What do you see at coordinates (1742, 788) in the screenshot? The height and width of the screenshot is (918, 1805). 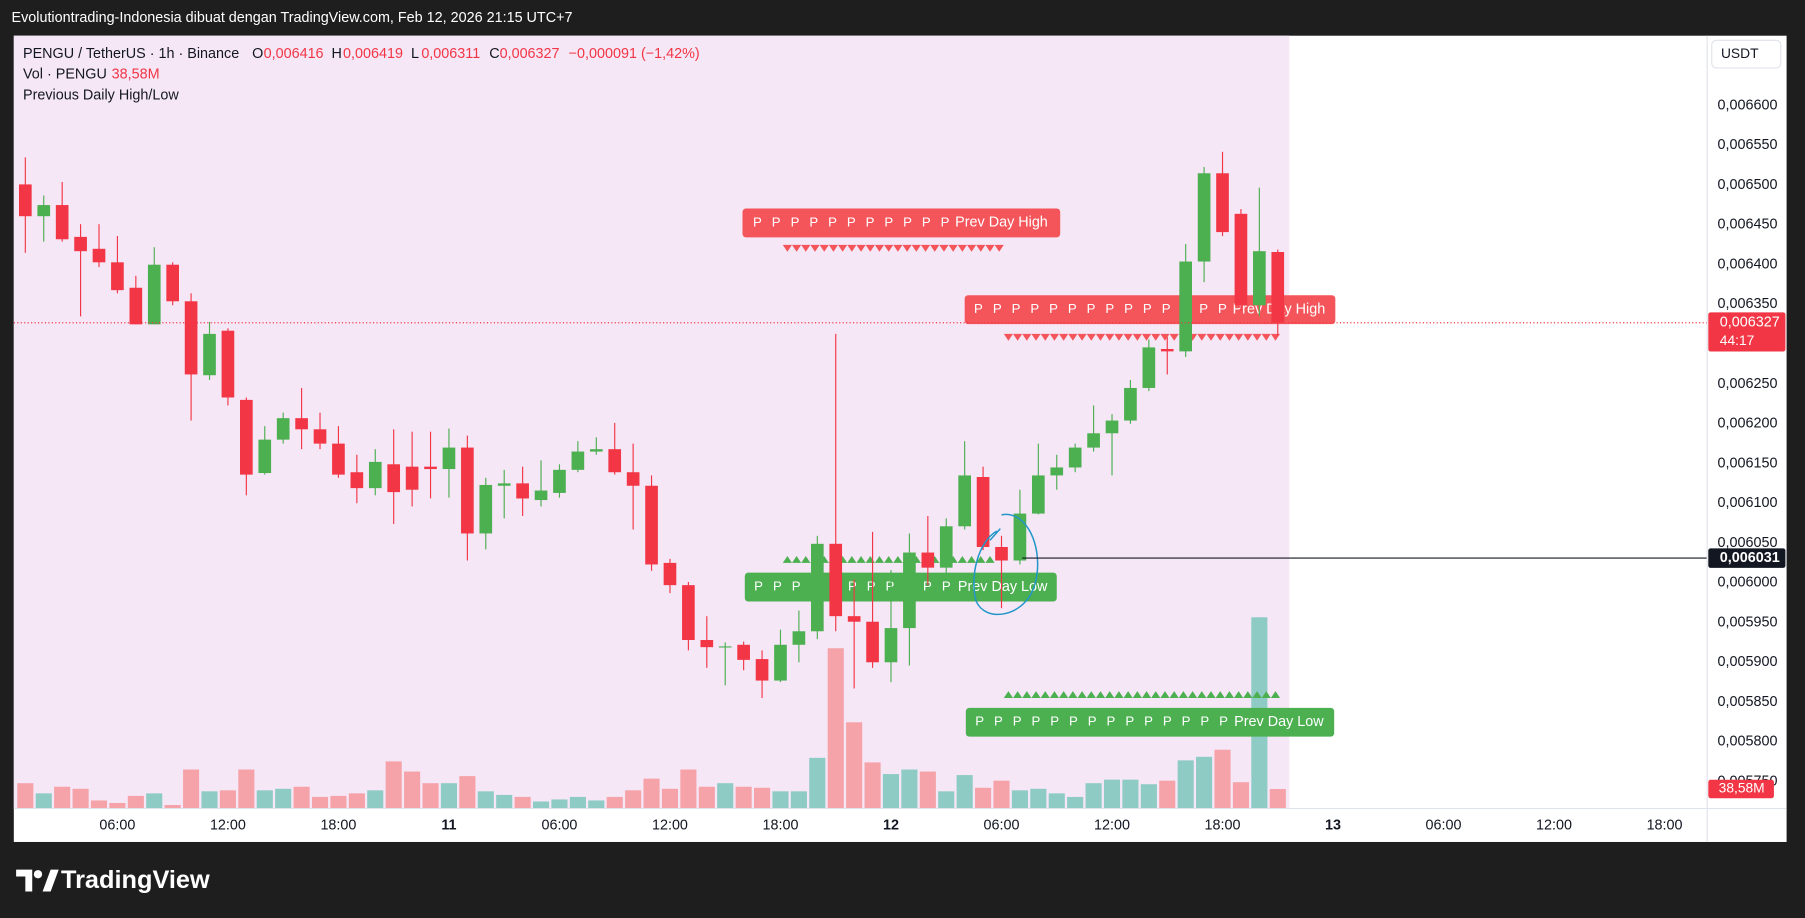 I see `volume-tag-label: 38,58M` at bounding box center [1742, 788].